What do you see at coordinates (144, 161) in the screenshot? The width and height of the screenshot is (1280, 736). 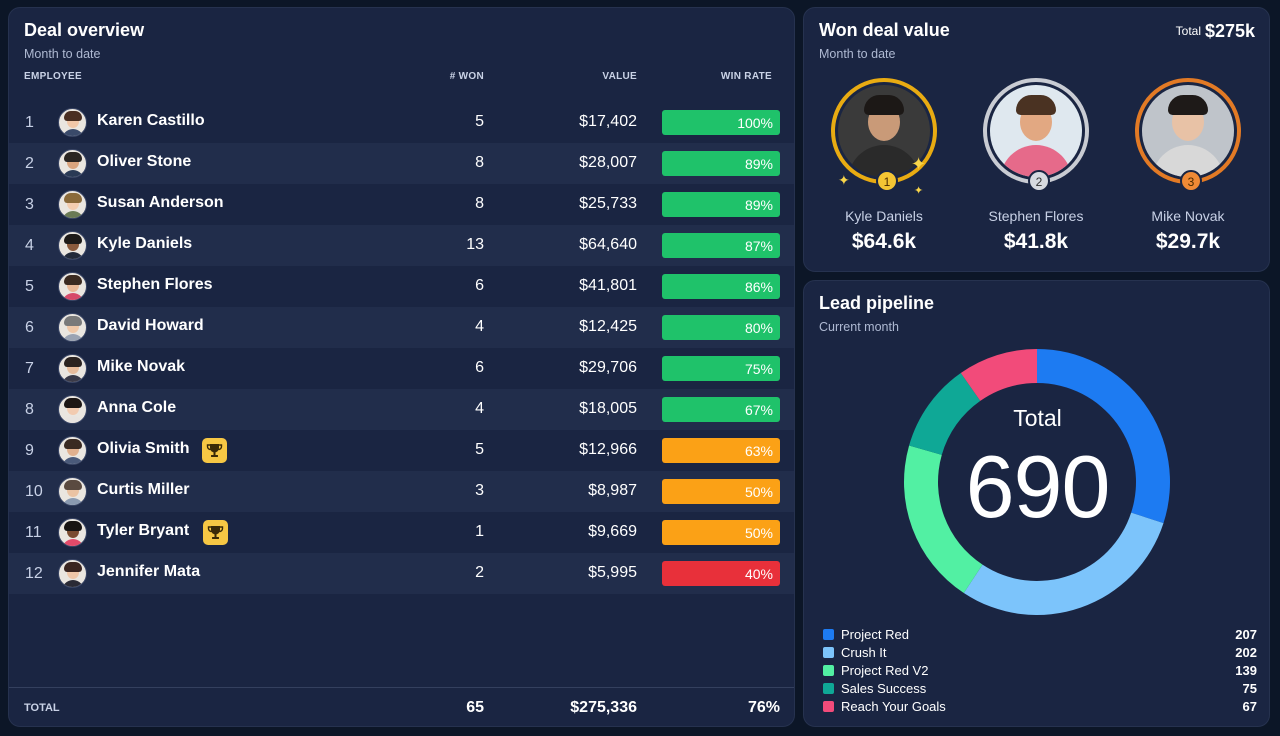 I see `employee-name: Oliver Stone` at bounding box center [144, 161].